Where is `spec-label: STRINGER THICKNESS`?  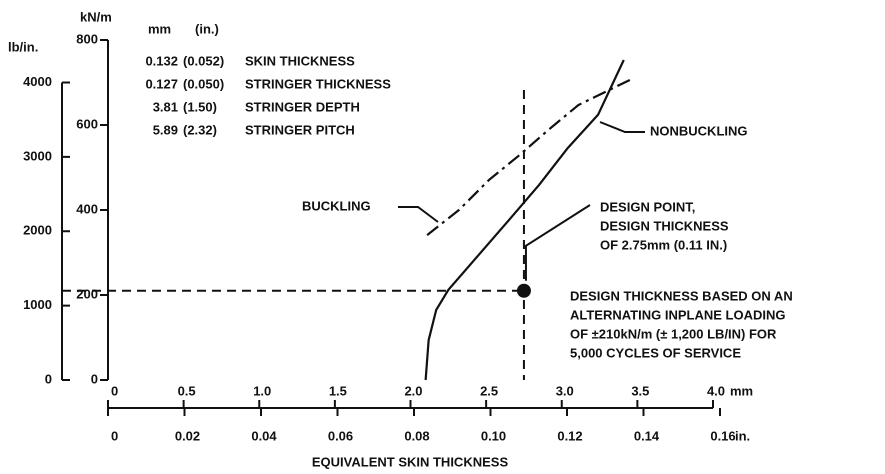
spec-label: STRINGER THICKNESS is located at coordinates (318, 83).